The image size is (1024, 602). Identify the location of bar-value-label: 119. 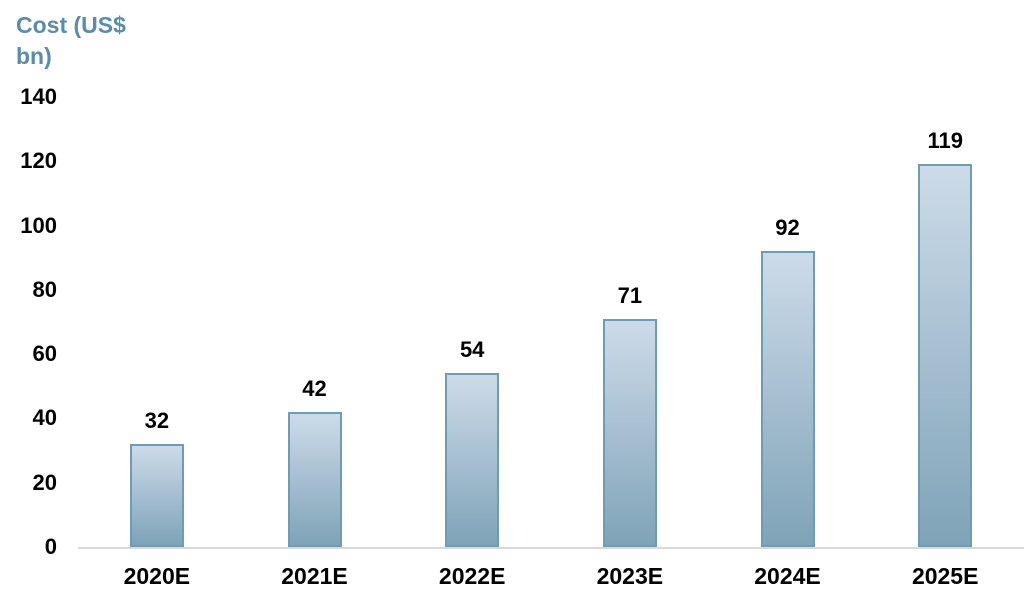
(945, 140).